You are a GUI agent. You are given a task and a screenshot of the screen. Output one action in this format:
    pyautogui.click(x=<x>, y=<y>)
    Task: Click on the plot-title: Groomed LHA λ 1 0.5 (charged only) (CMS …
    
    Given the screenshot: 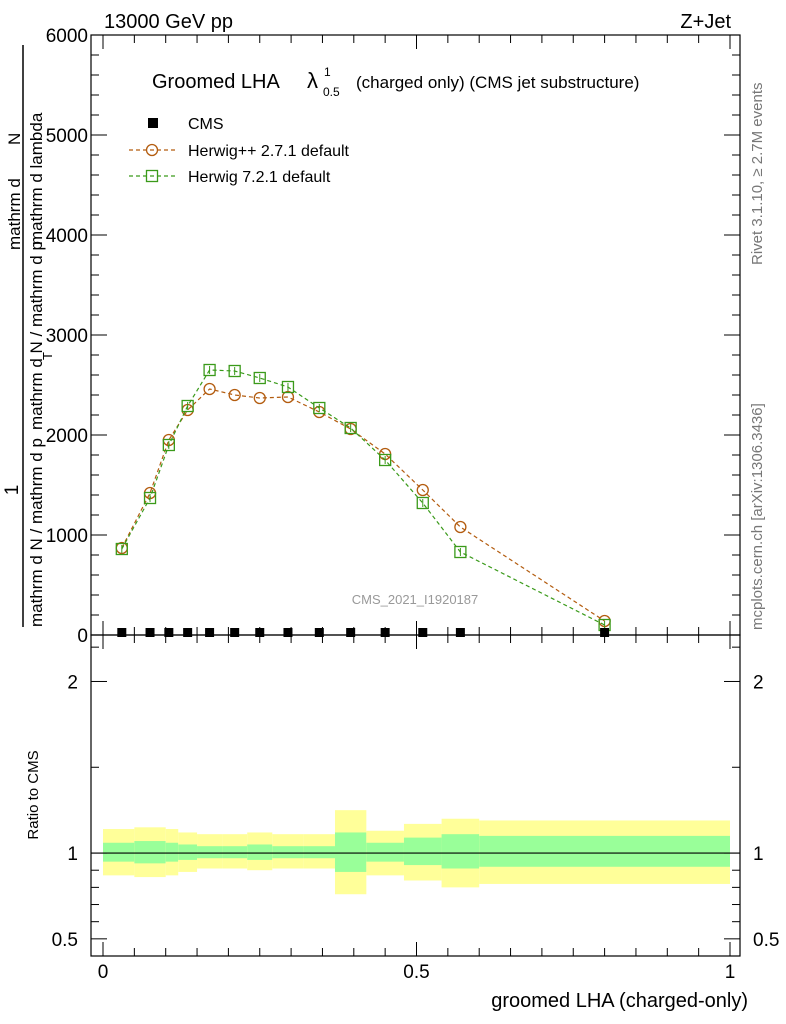 What is the action you would take?
    pyautogui.click(x=395, y=82)
    